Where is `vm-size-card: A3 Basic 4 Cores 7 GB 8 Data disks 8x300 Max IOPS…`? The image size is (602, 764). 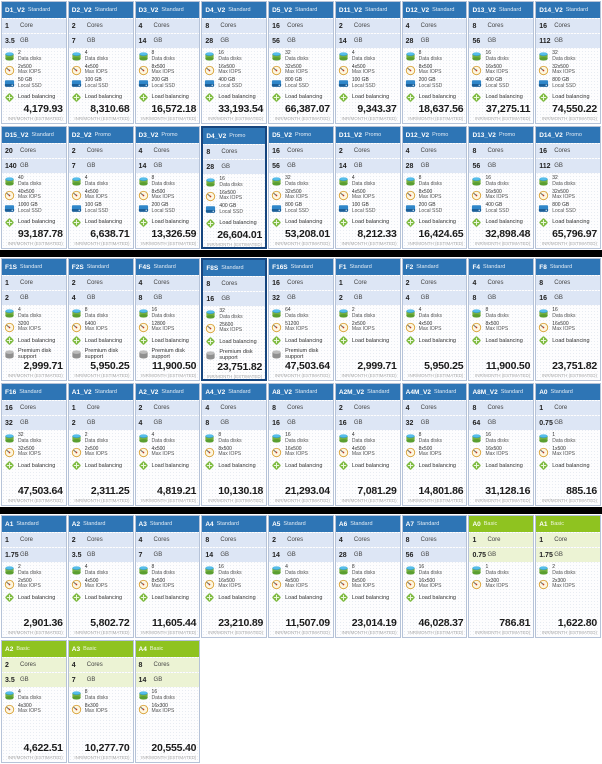 vm-size-card: A3 Basic 4 Cores 7 GB 8 Data disks 8x300 Max IOPS… is located at coordinates (100, 701).